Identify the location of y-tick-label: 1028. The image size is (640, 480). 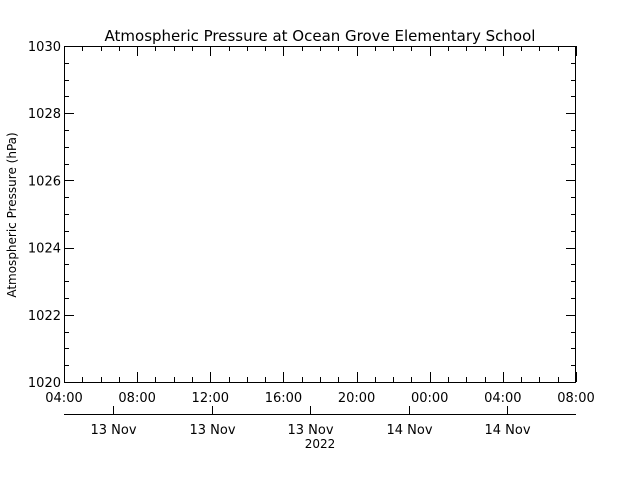
(44, 114).